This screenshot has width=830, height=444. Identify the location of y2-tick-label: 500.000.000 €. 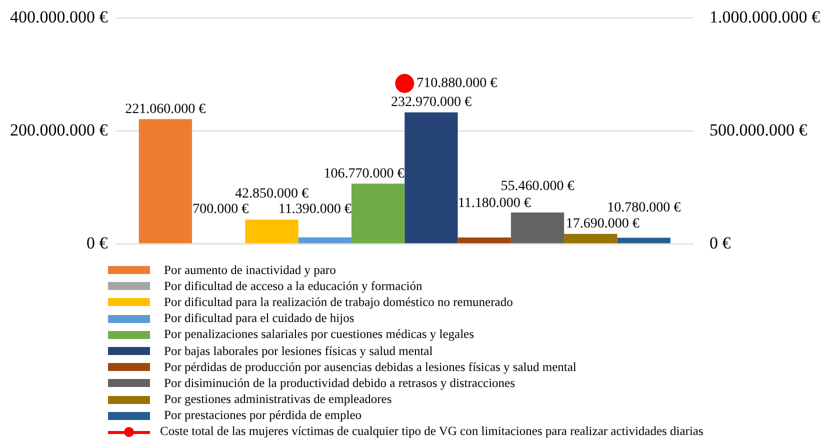
(759, 130).